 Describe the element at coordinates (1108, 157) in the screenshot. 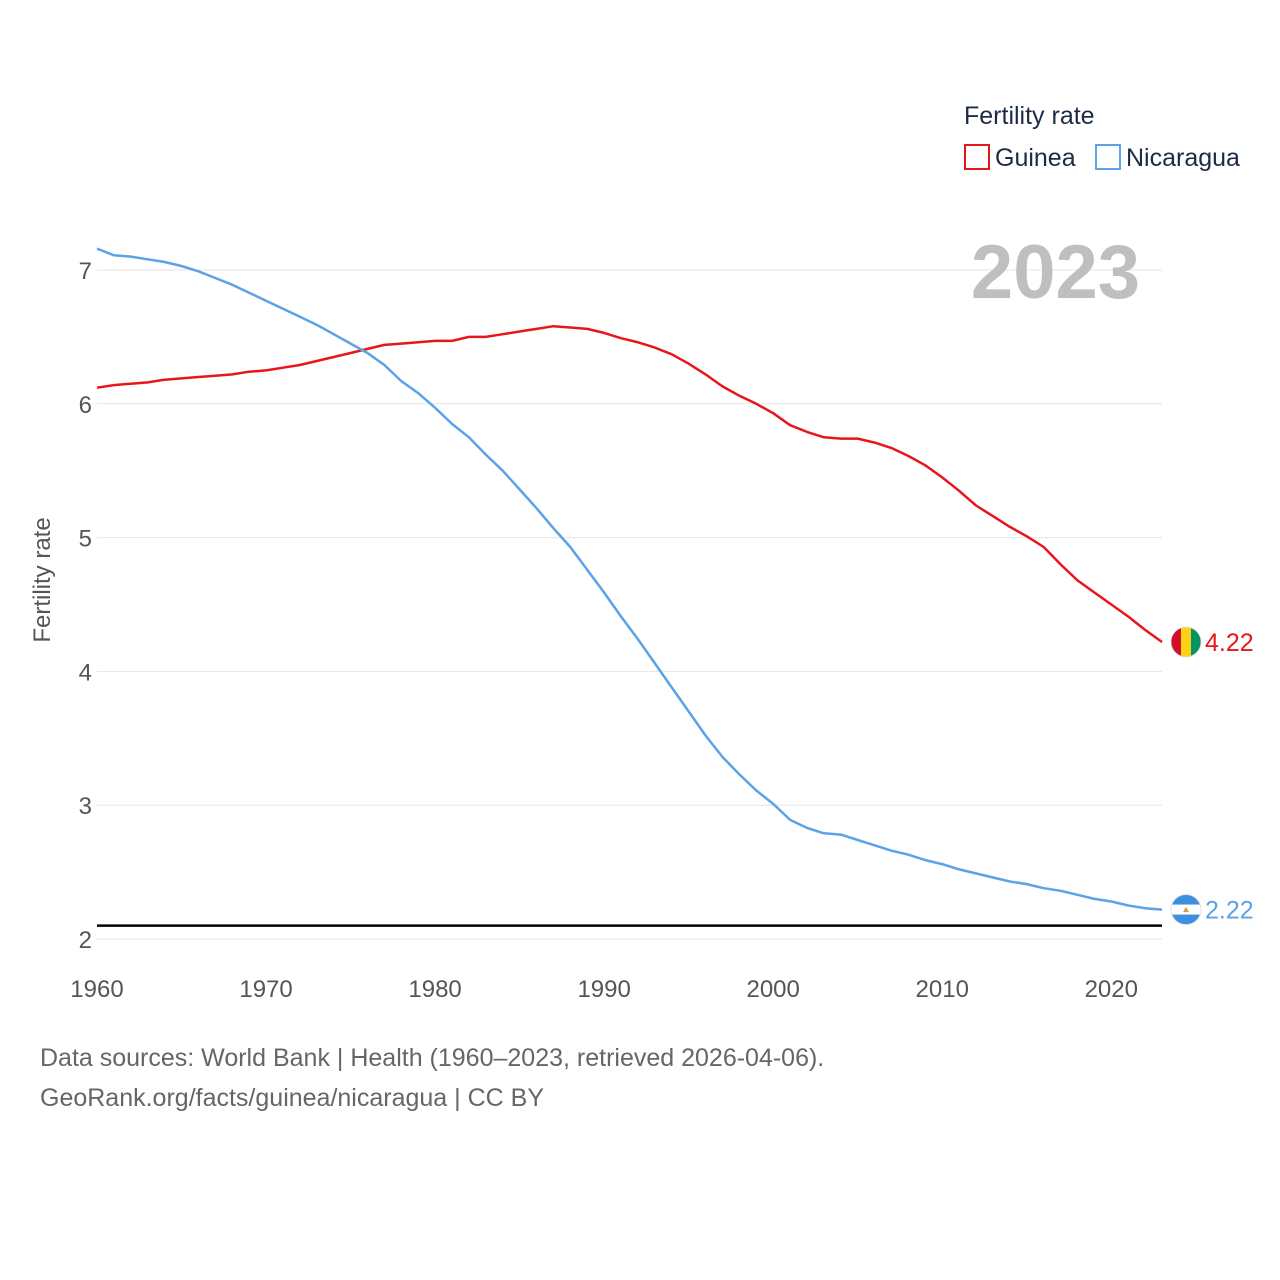

I see `legend-swatch-nicaragua` at that location.